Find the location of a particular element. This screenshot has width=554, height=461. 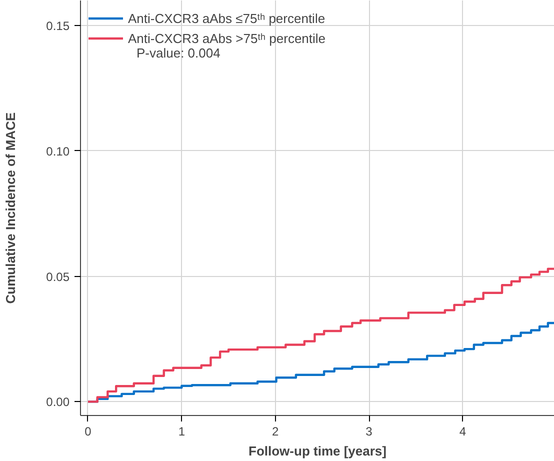

legend-label: Anti-CXCR3 aAbs ≤75ᵗʰ percentile is located at coordinates (227, 18).